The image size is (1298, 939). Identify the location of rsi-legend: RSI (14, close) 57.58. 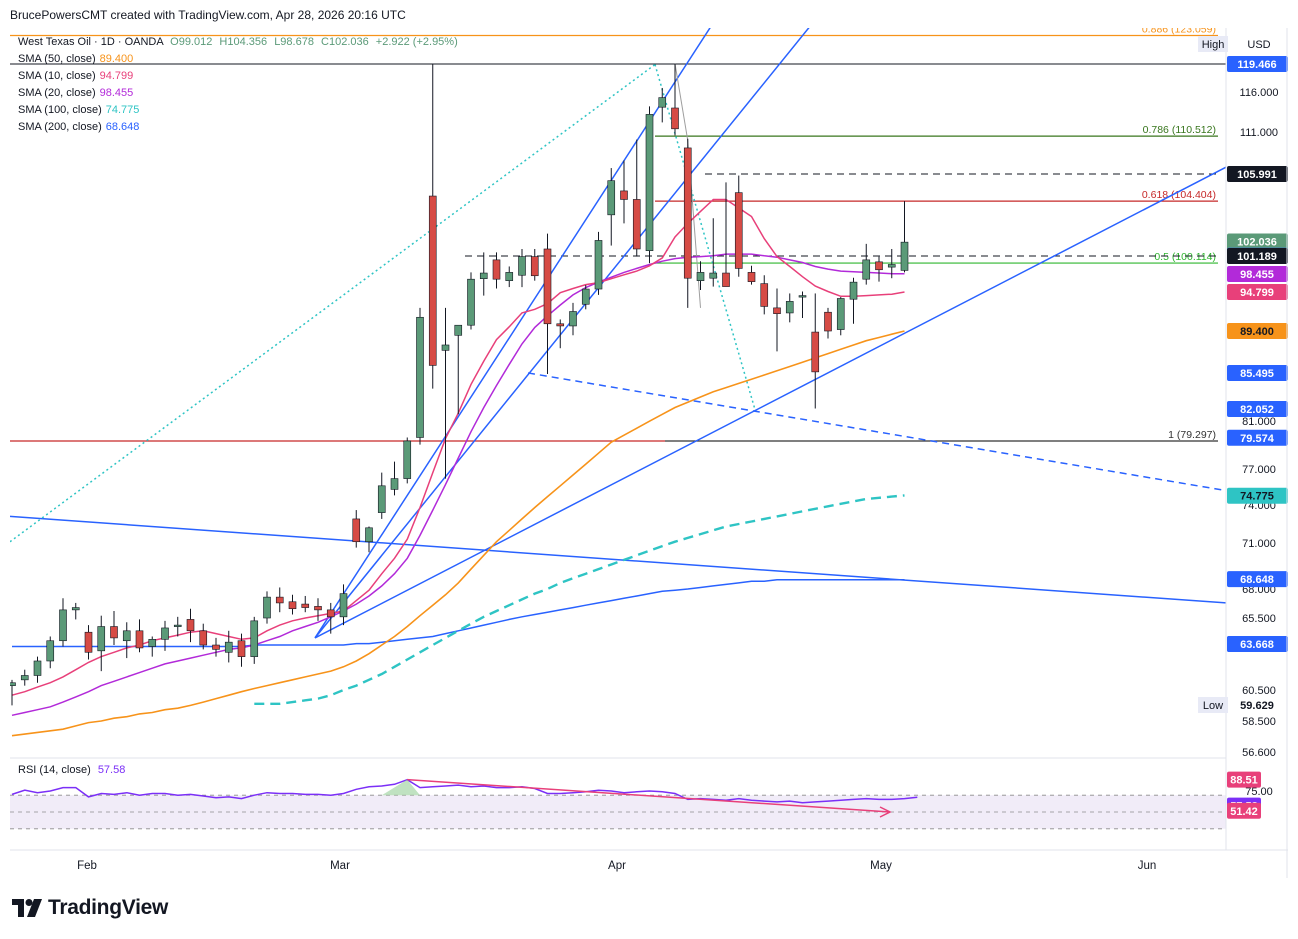
(71, 770).